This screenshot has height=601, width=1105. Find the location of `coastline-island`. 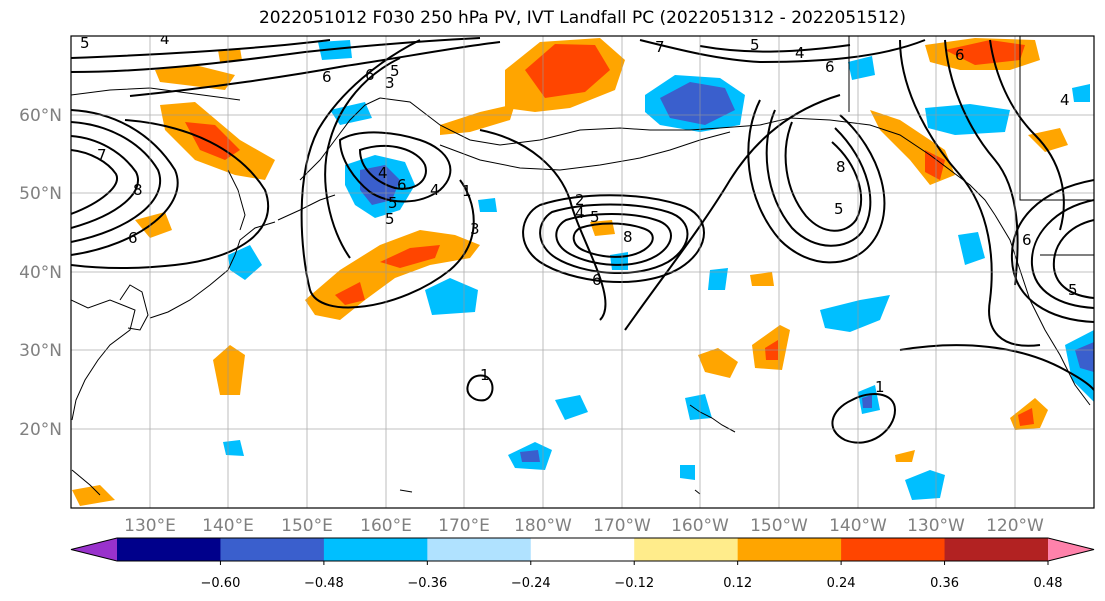

coastline-island is located at coordinates (406, 491).